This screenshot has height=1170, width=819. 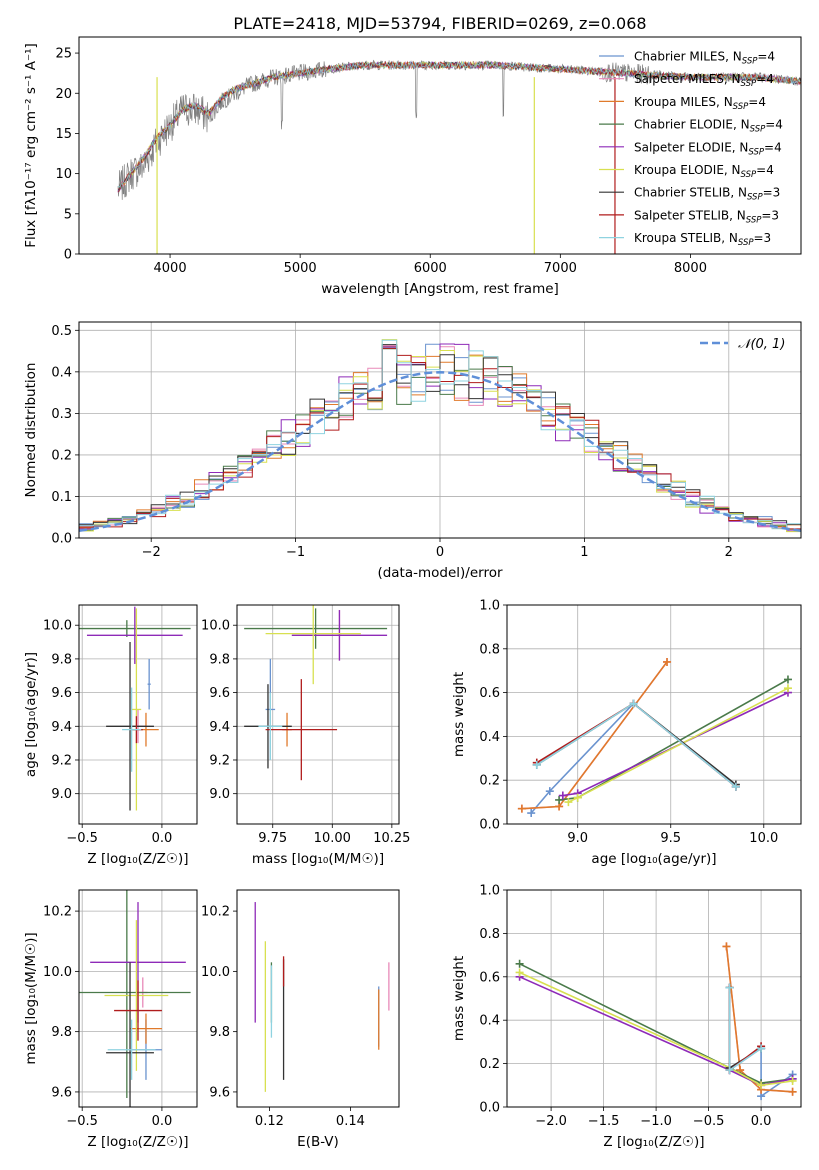 I want to click on y-axis-label: mass [log₁₀(M/M☉)], so click(x=31, y=998).